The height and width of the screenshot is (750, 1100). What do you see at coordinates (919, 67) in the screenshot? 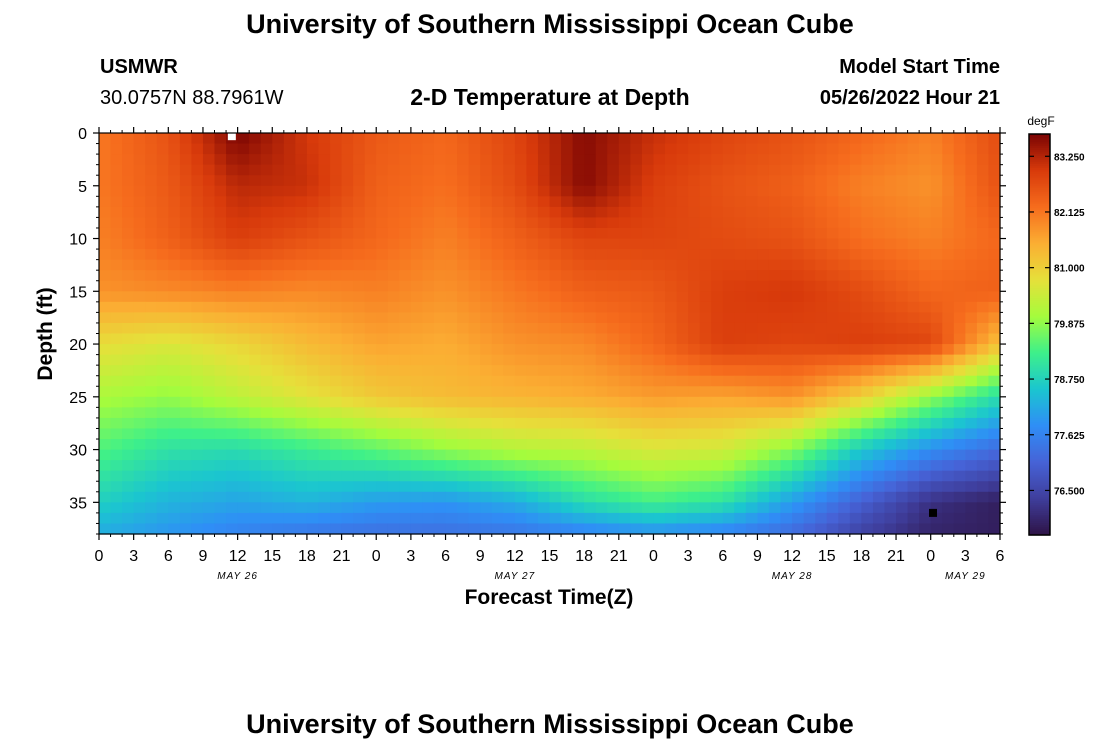
I see `model-start-label: Model Start Time` at bounding box center [919, 67].